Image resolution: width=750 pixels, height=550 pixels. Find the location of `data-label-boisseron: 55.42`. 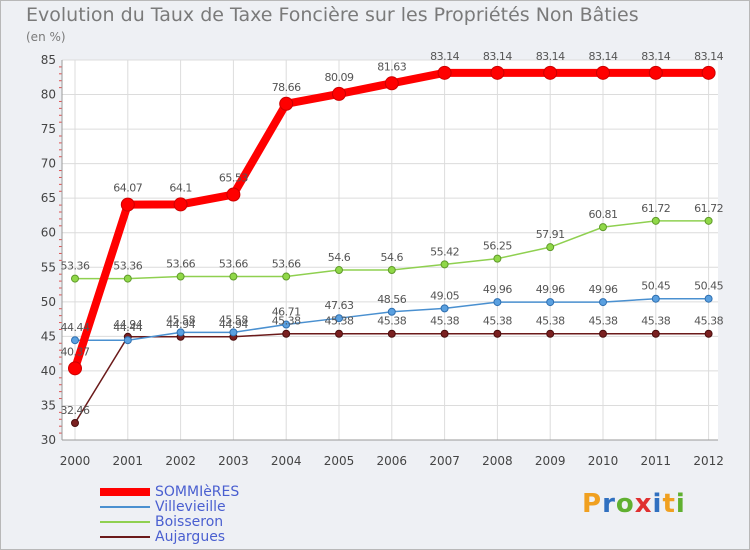

data-label-boisseron: 55.42 is located at coordinates (444, 251).